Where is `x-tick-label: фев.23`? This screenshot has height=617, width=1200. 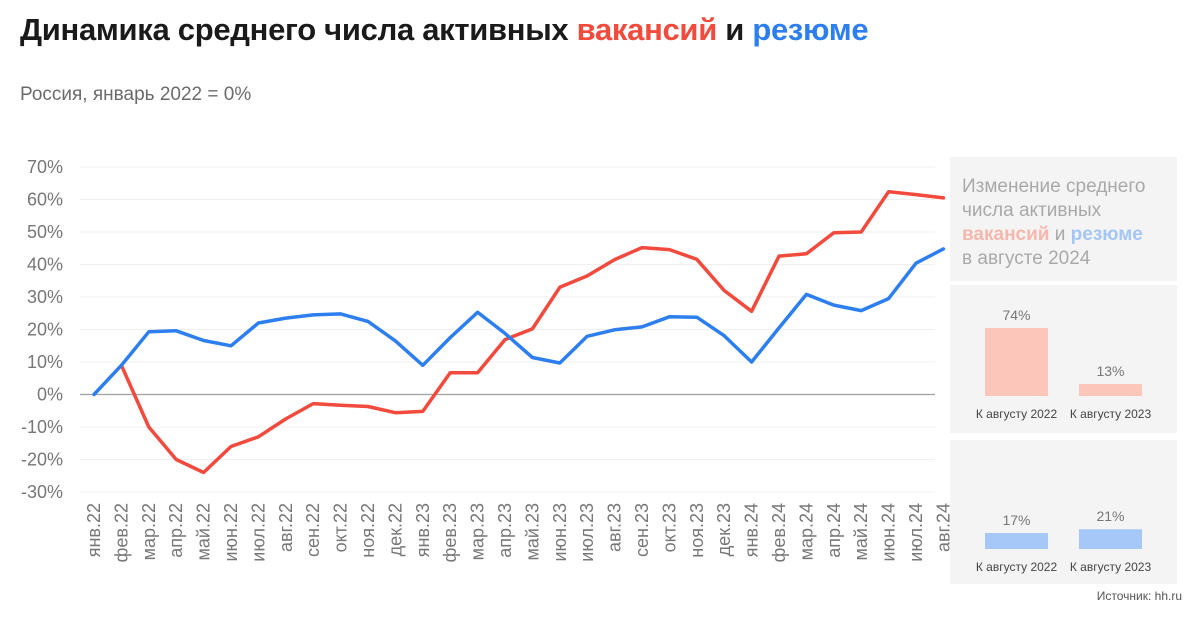 x-tick-label: фев.23 is located at coordinates (450, 532).